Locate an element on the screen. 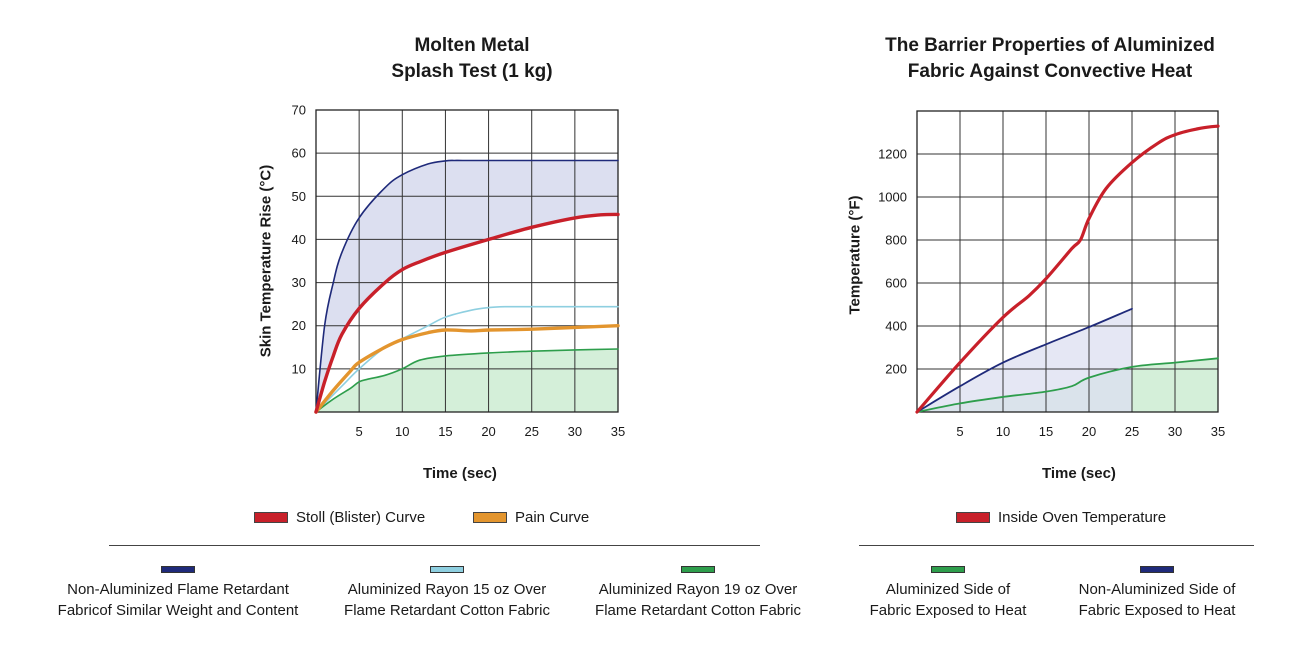  legend-pain-swatch is located at coordinates (490, 517).